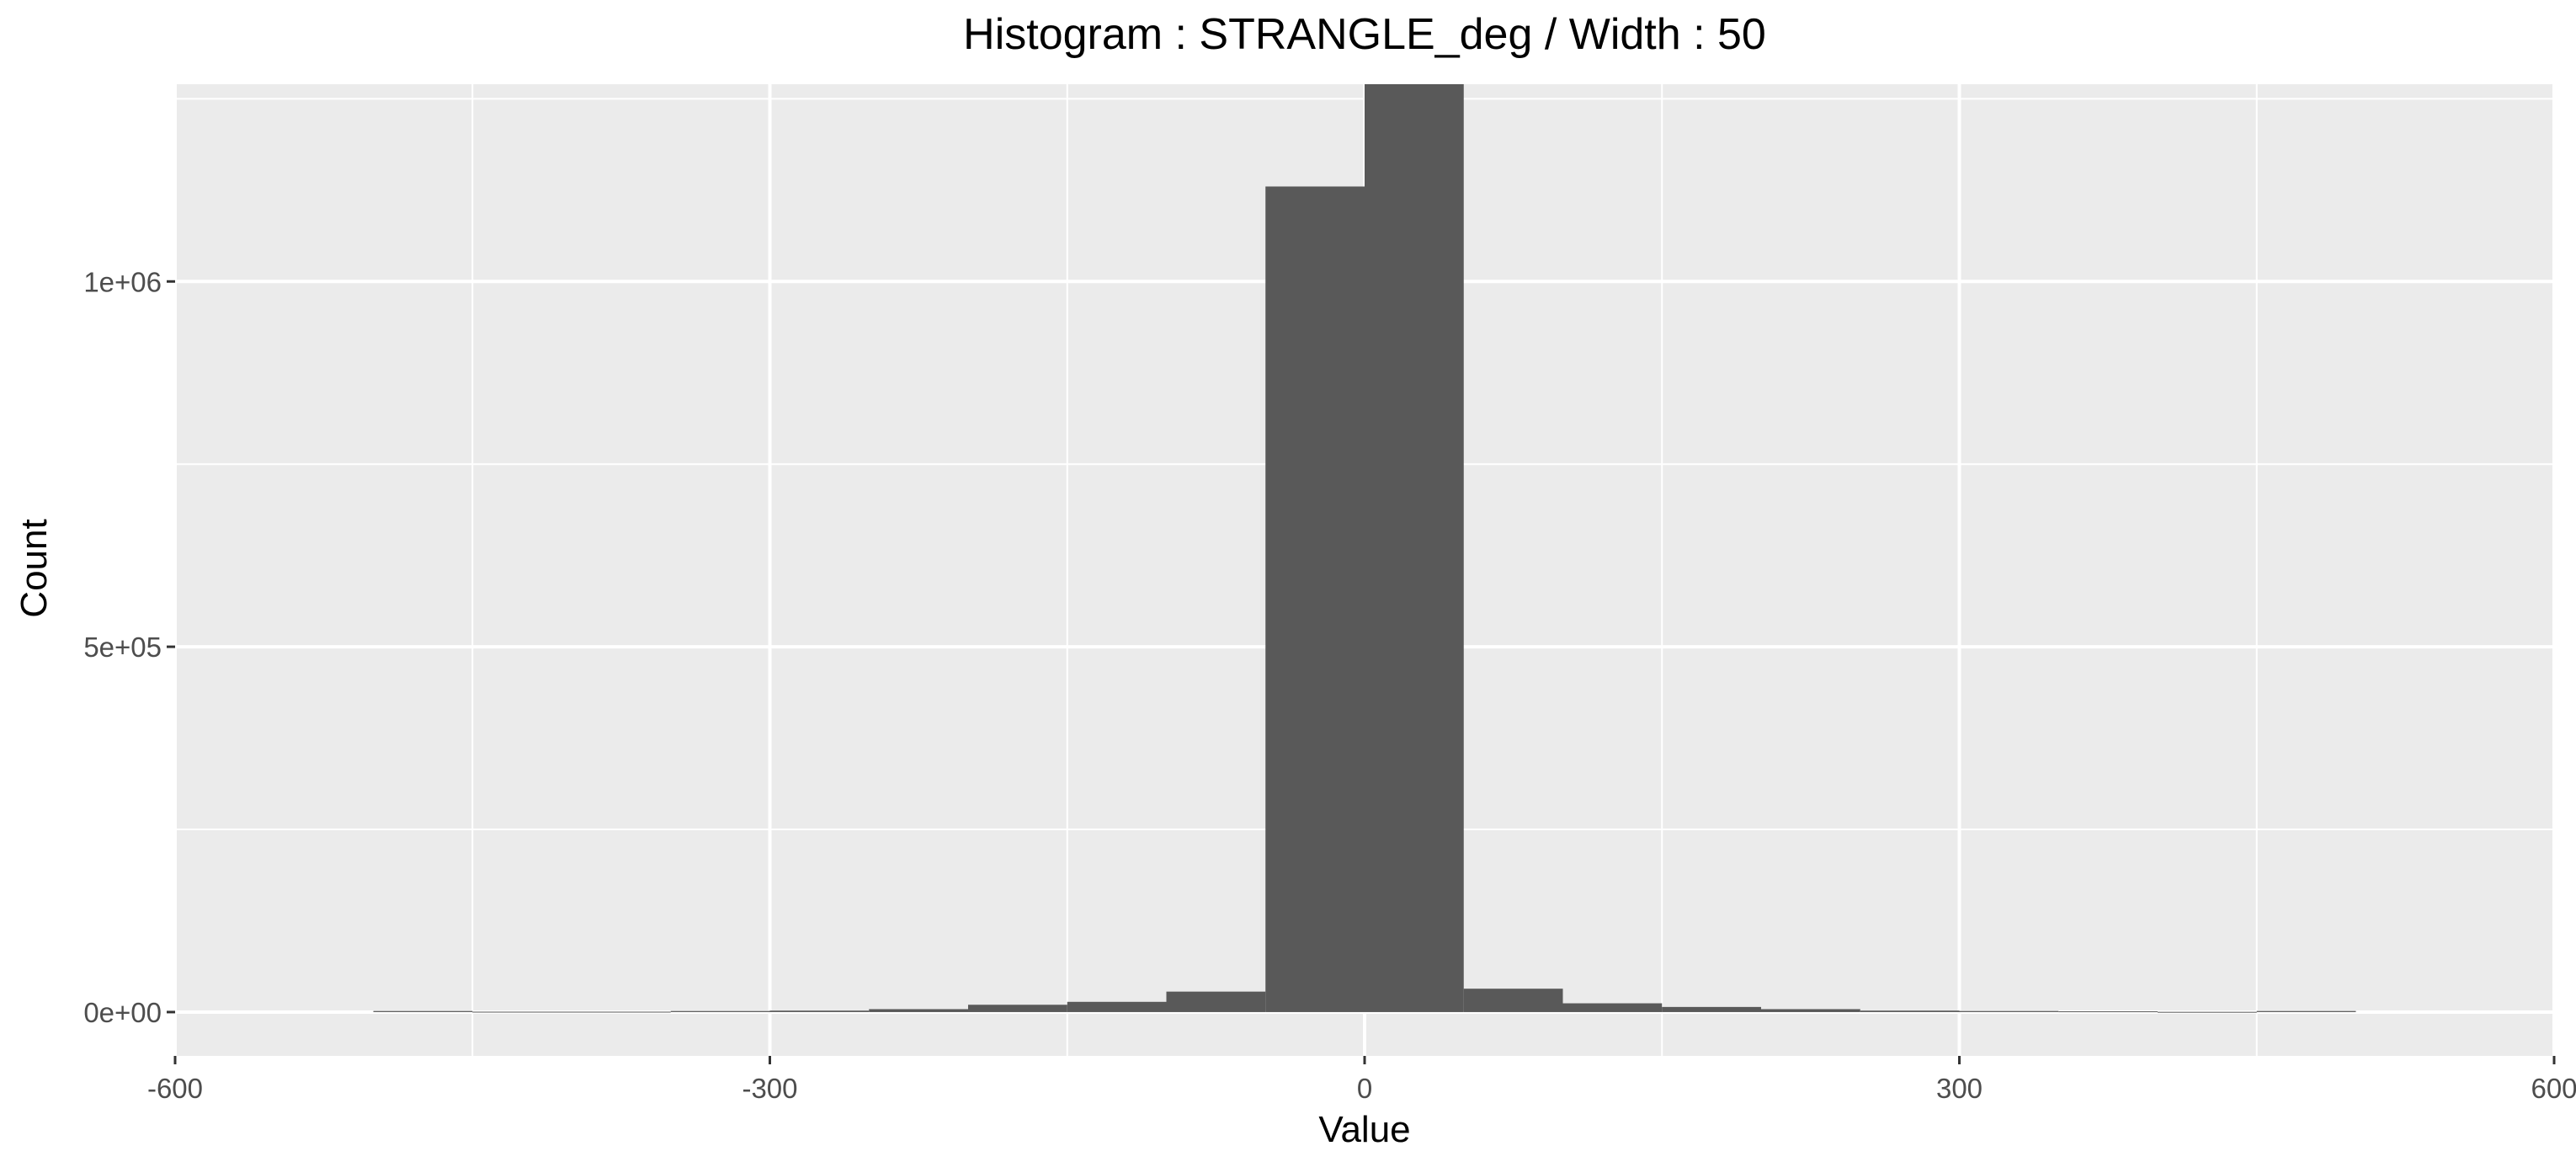 The width and height of the screenshot is (2576, 1162). What do you see at coordinates (1960, 1088) in the screenshot?
I see `x-tick-label: 300` at bounding box center [1960, 1088].